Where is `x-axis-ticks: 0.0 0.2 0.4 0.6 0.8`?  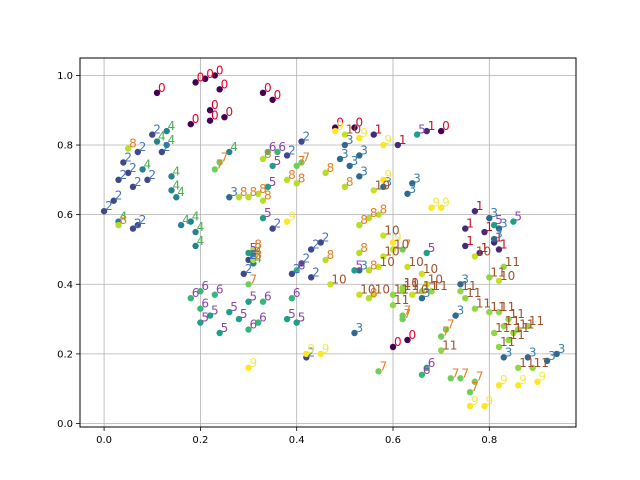
x-axis-ticks: 0.0 0.2 0.4 0.6 0.8 is located at coordinates (296, 436).